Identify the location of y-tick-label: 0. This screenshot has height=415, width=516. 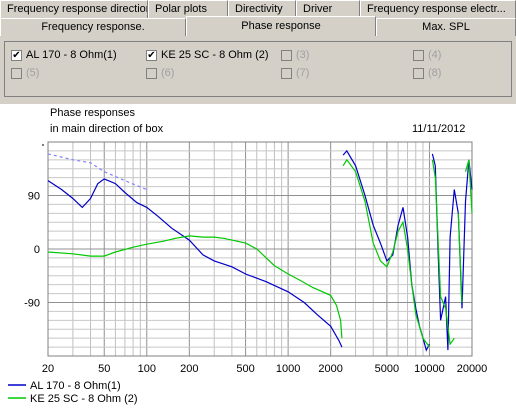
(37, 250).